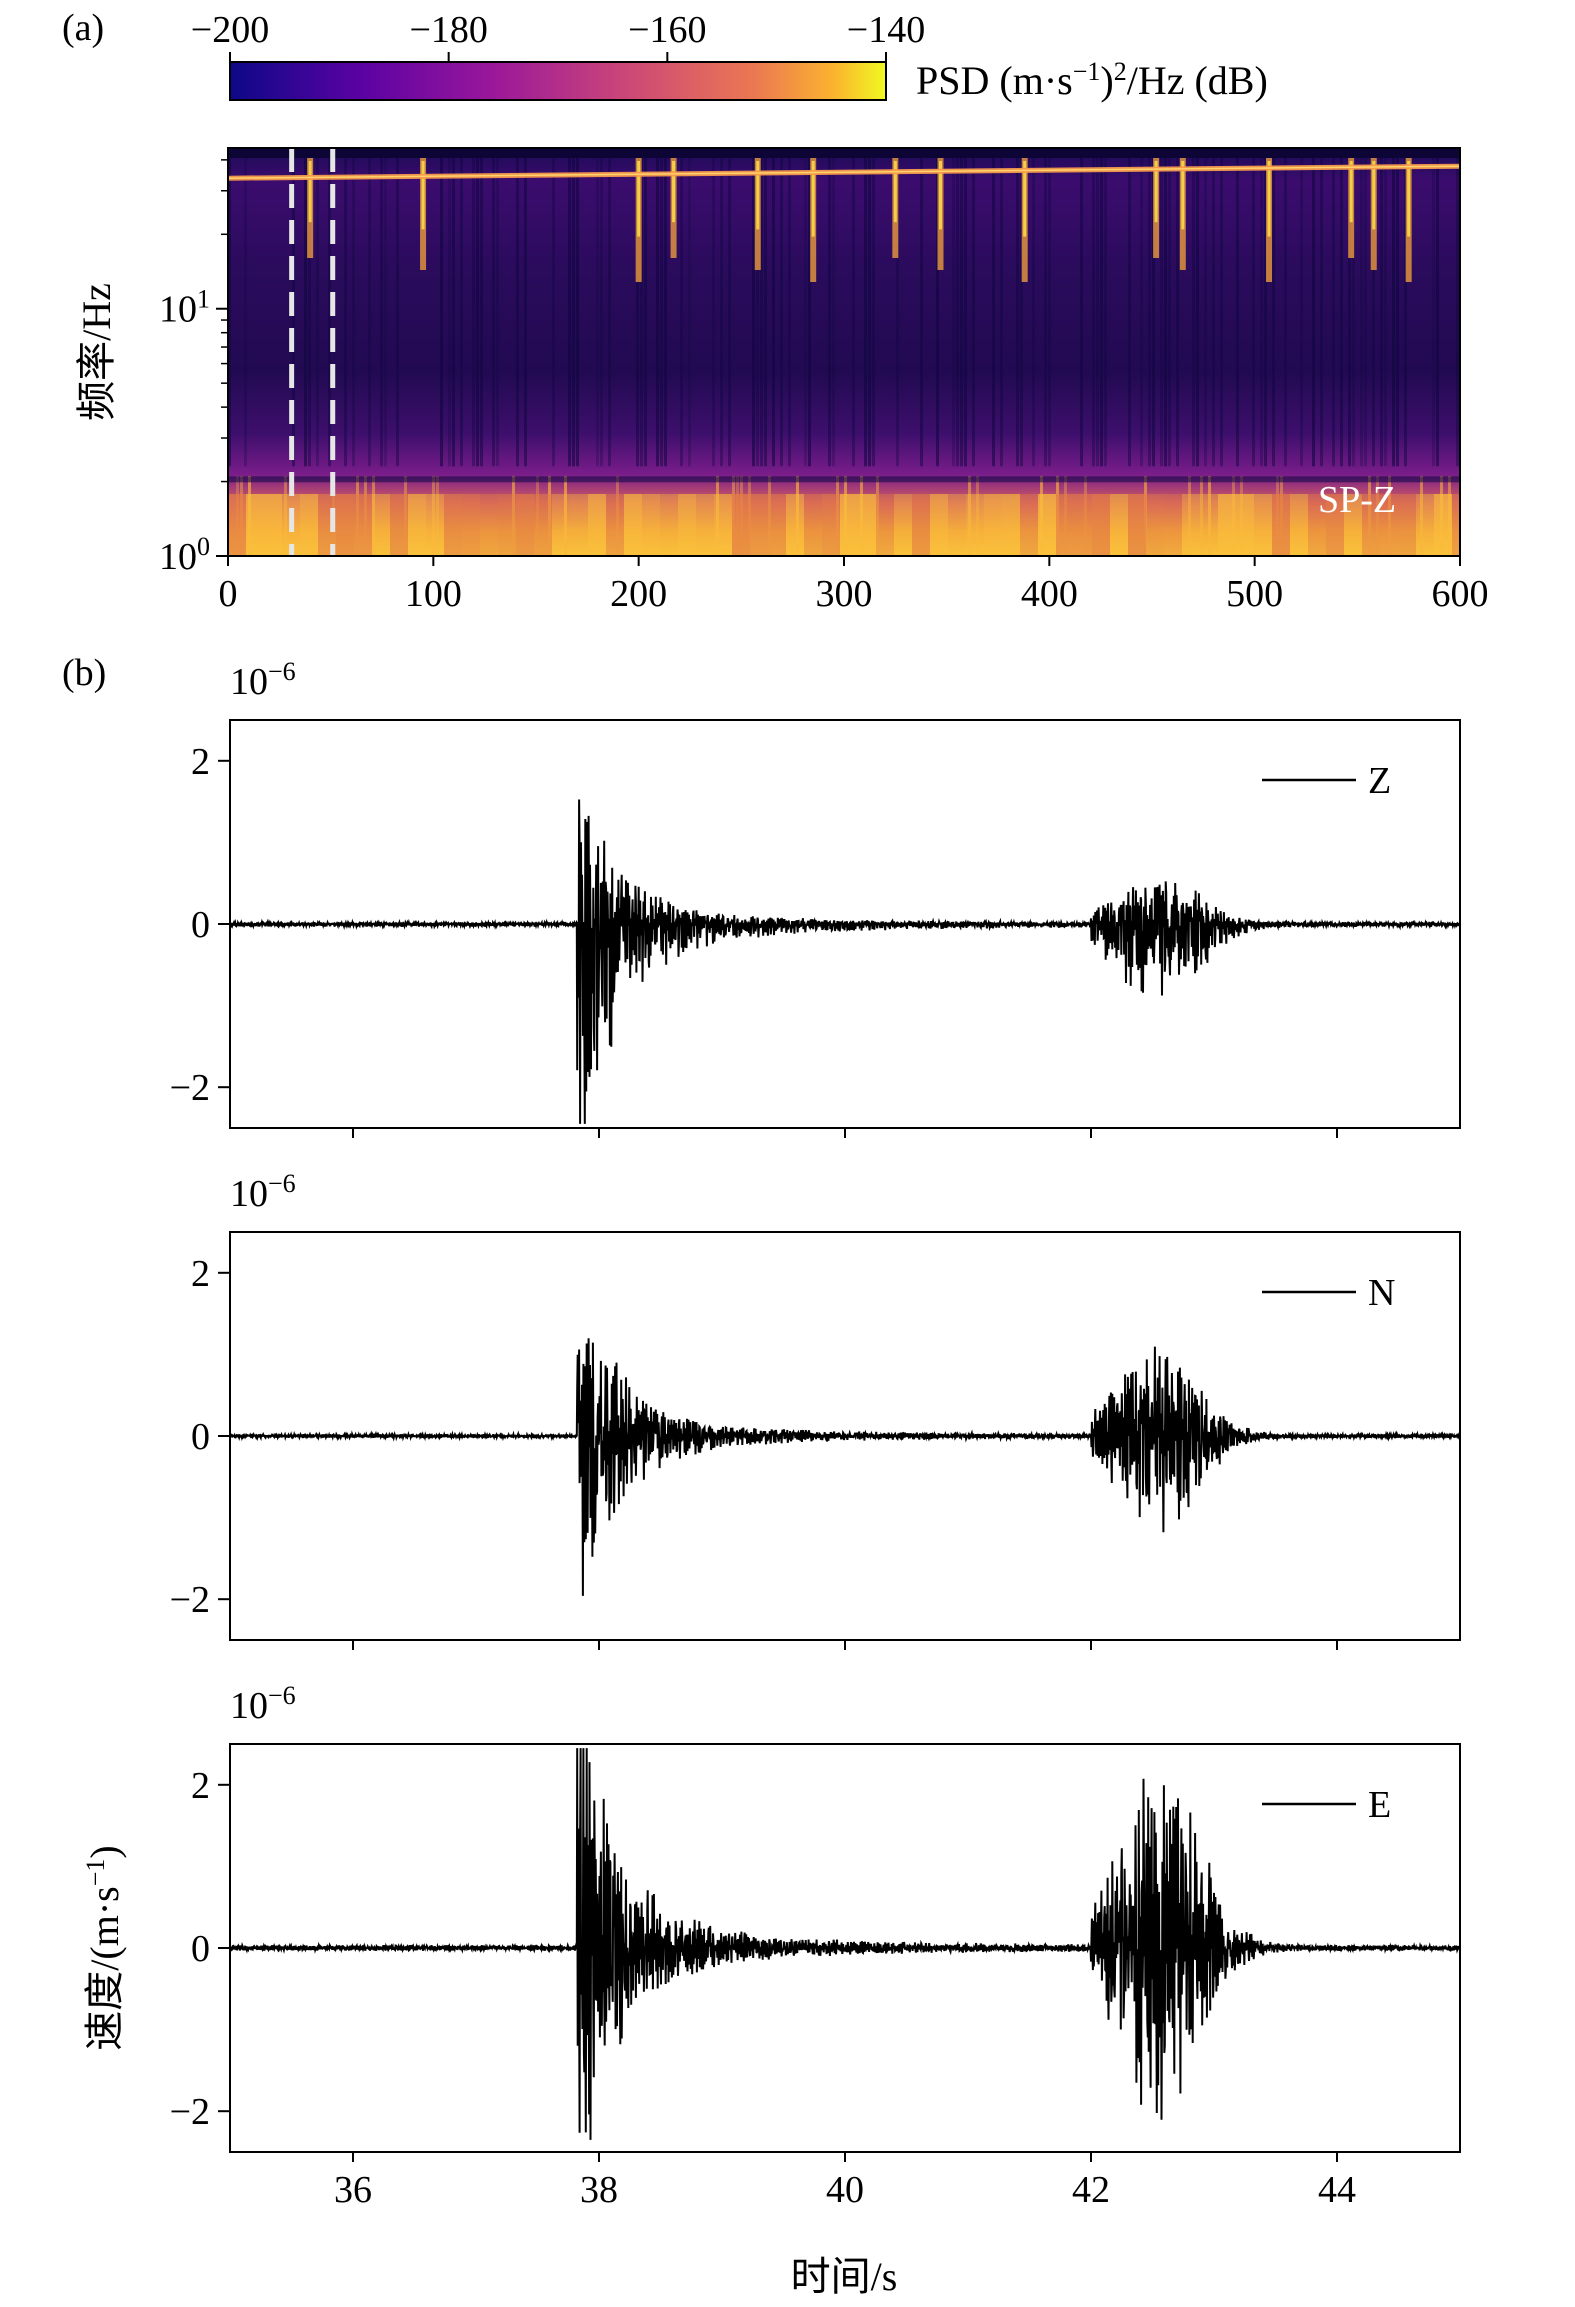 The width and height of the screenshot is (1575, 2307). I want to click on spectrogram-gap, so click(844, 479).